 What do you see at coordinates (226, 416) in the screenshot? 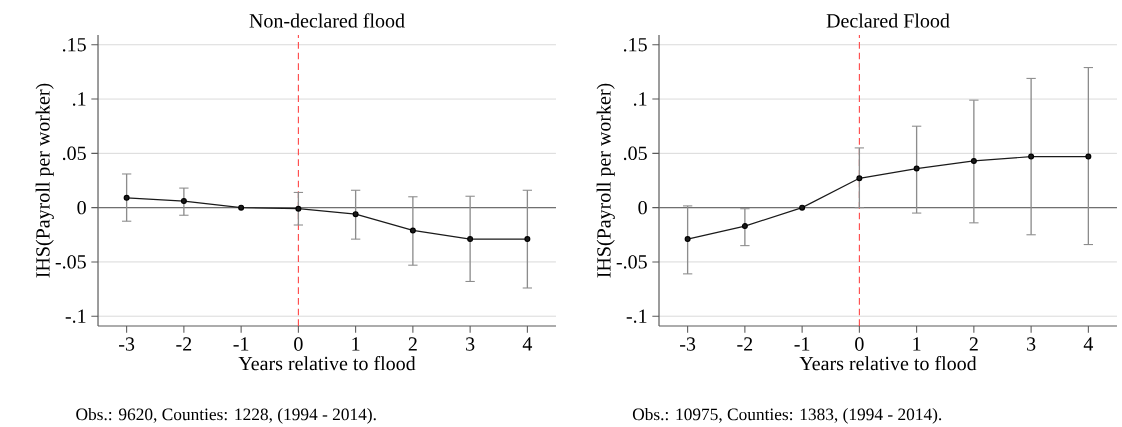
I see `text: Obs.: 9620, Counties: 1228, (1994 - 2014).` at bounding box center [226, 416].